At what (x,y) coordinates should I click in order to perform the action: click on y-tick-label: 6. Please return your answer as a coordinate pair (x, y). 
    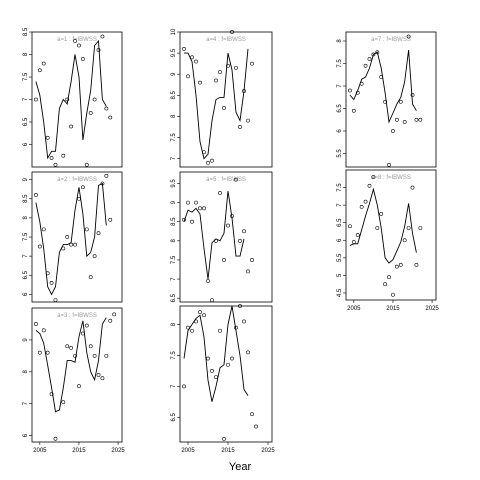
    Looking at the image, I should click on (340, 240).